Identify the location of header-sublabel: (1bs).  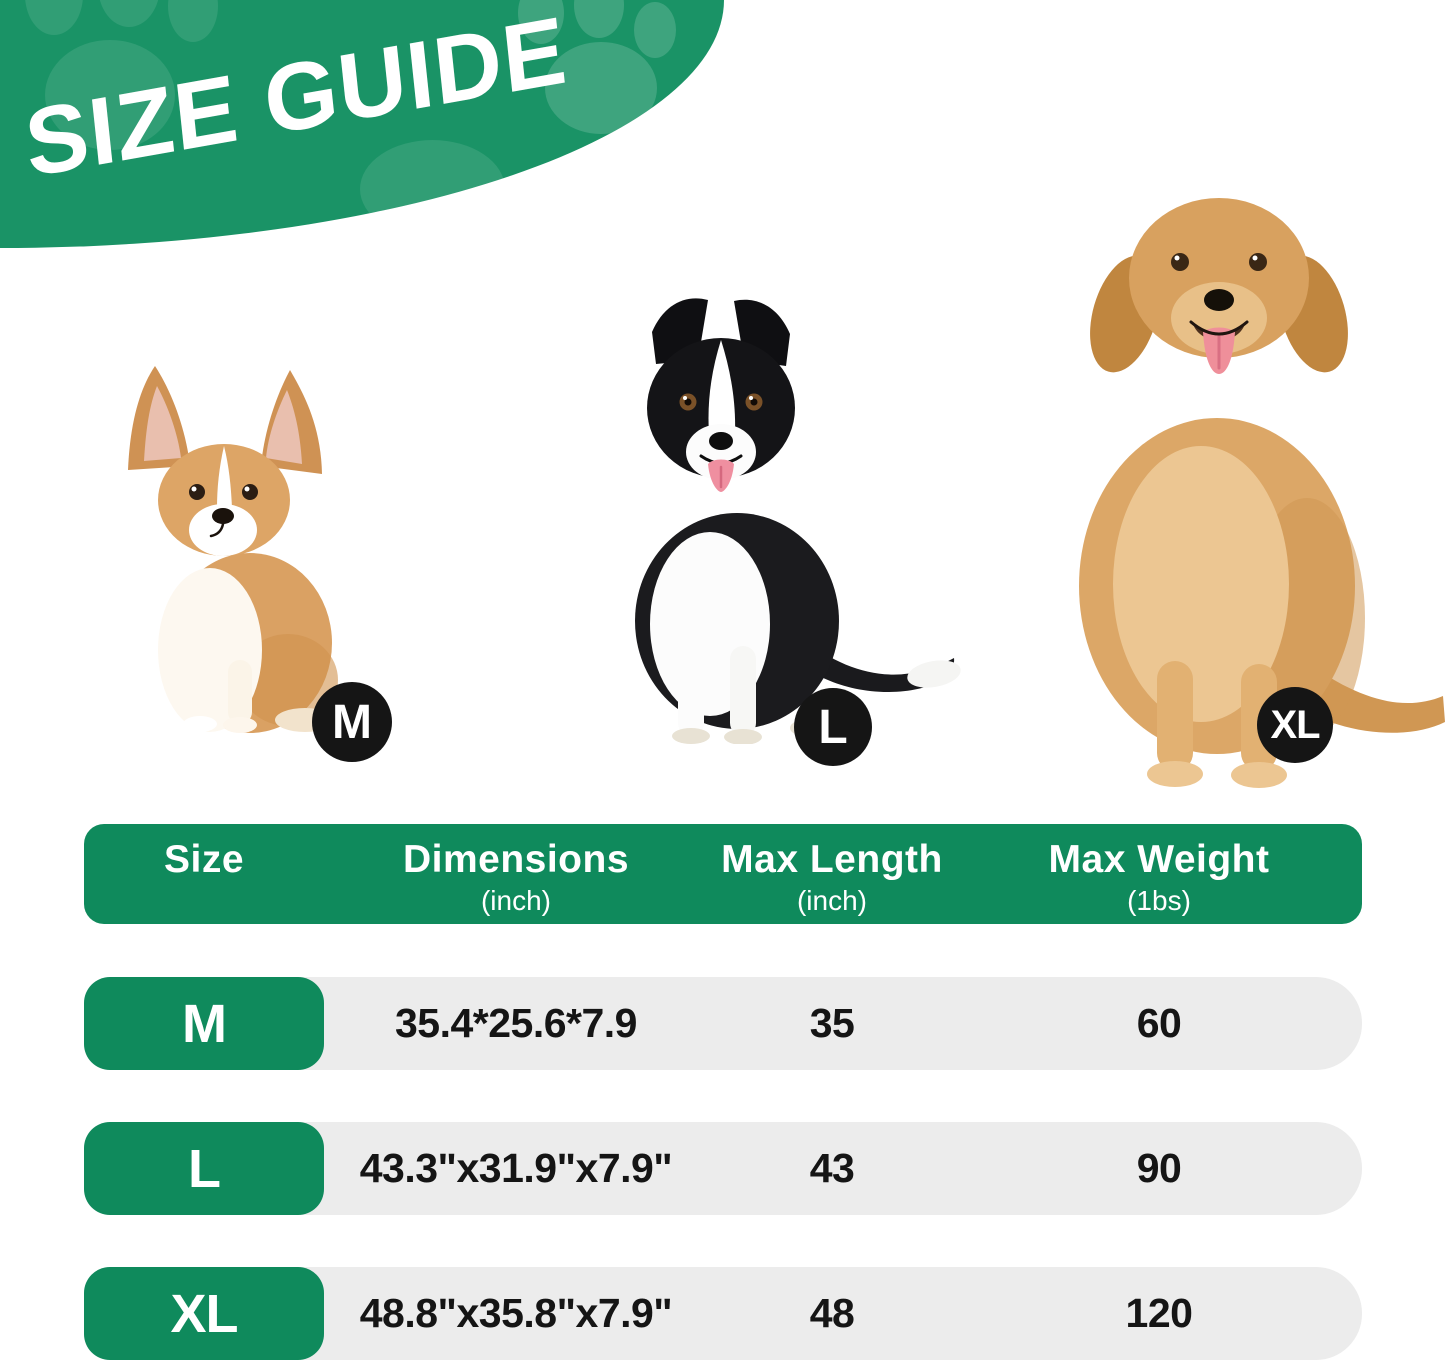
(1159, 900).